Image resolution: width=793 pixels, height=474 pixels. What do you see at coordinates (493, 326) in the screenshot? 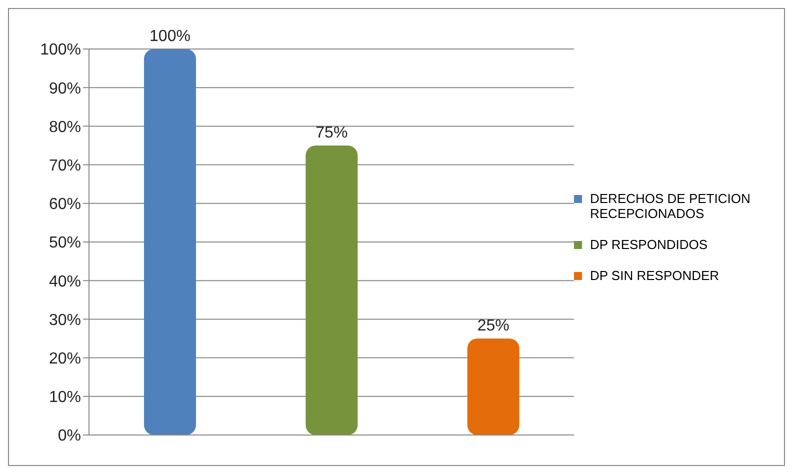
I see `data-label: 25%` at bounding box center [493, 326].